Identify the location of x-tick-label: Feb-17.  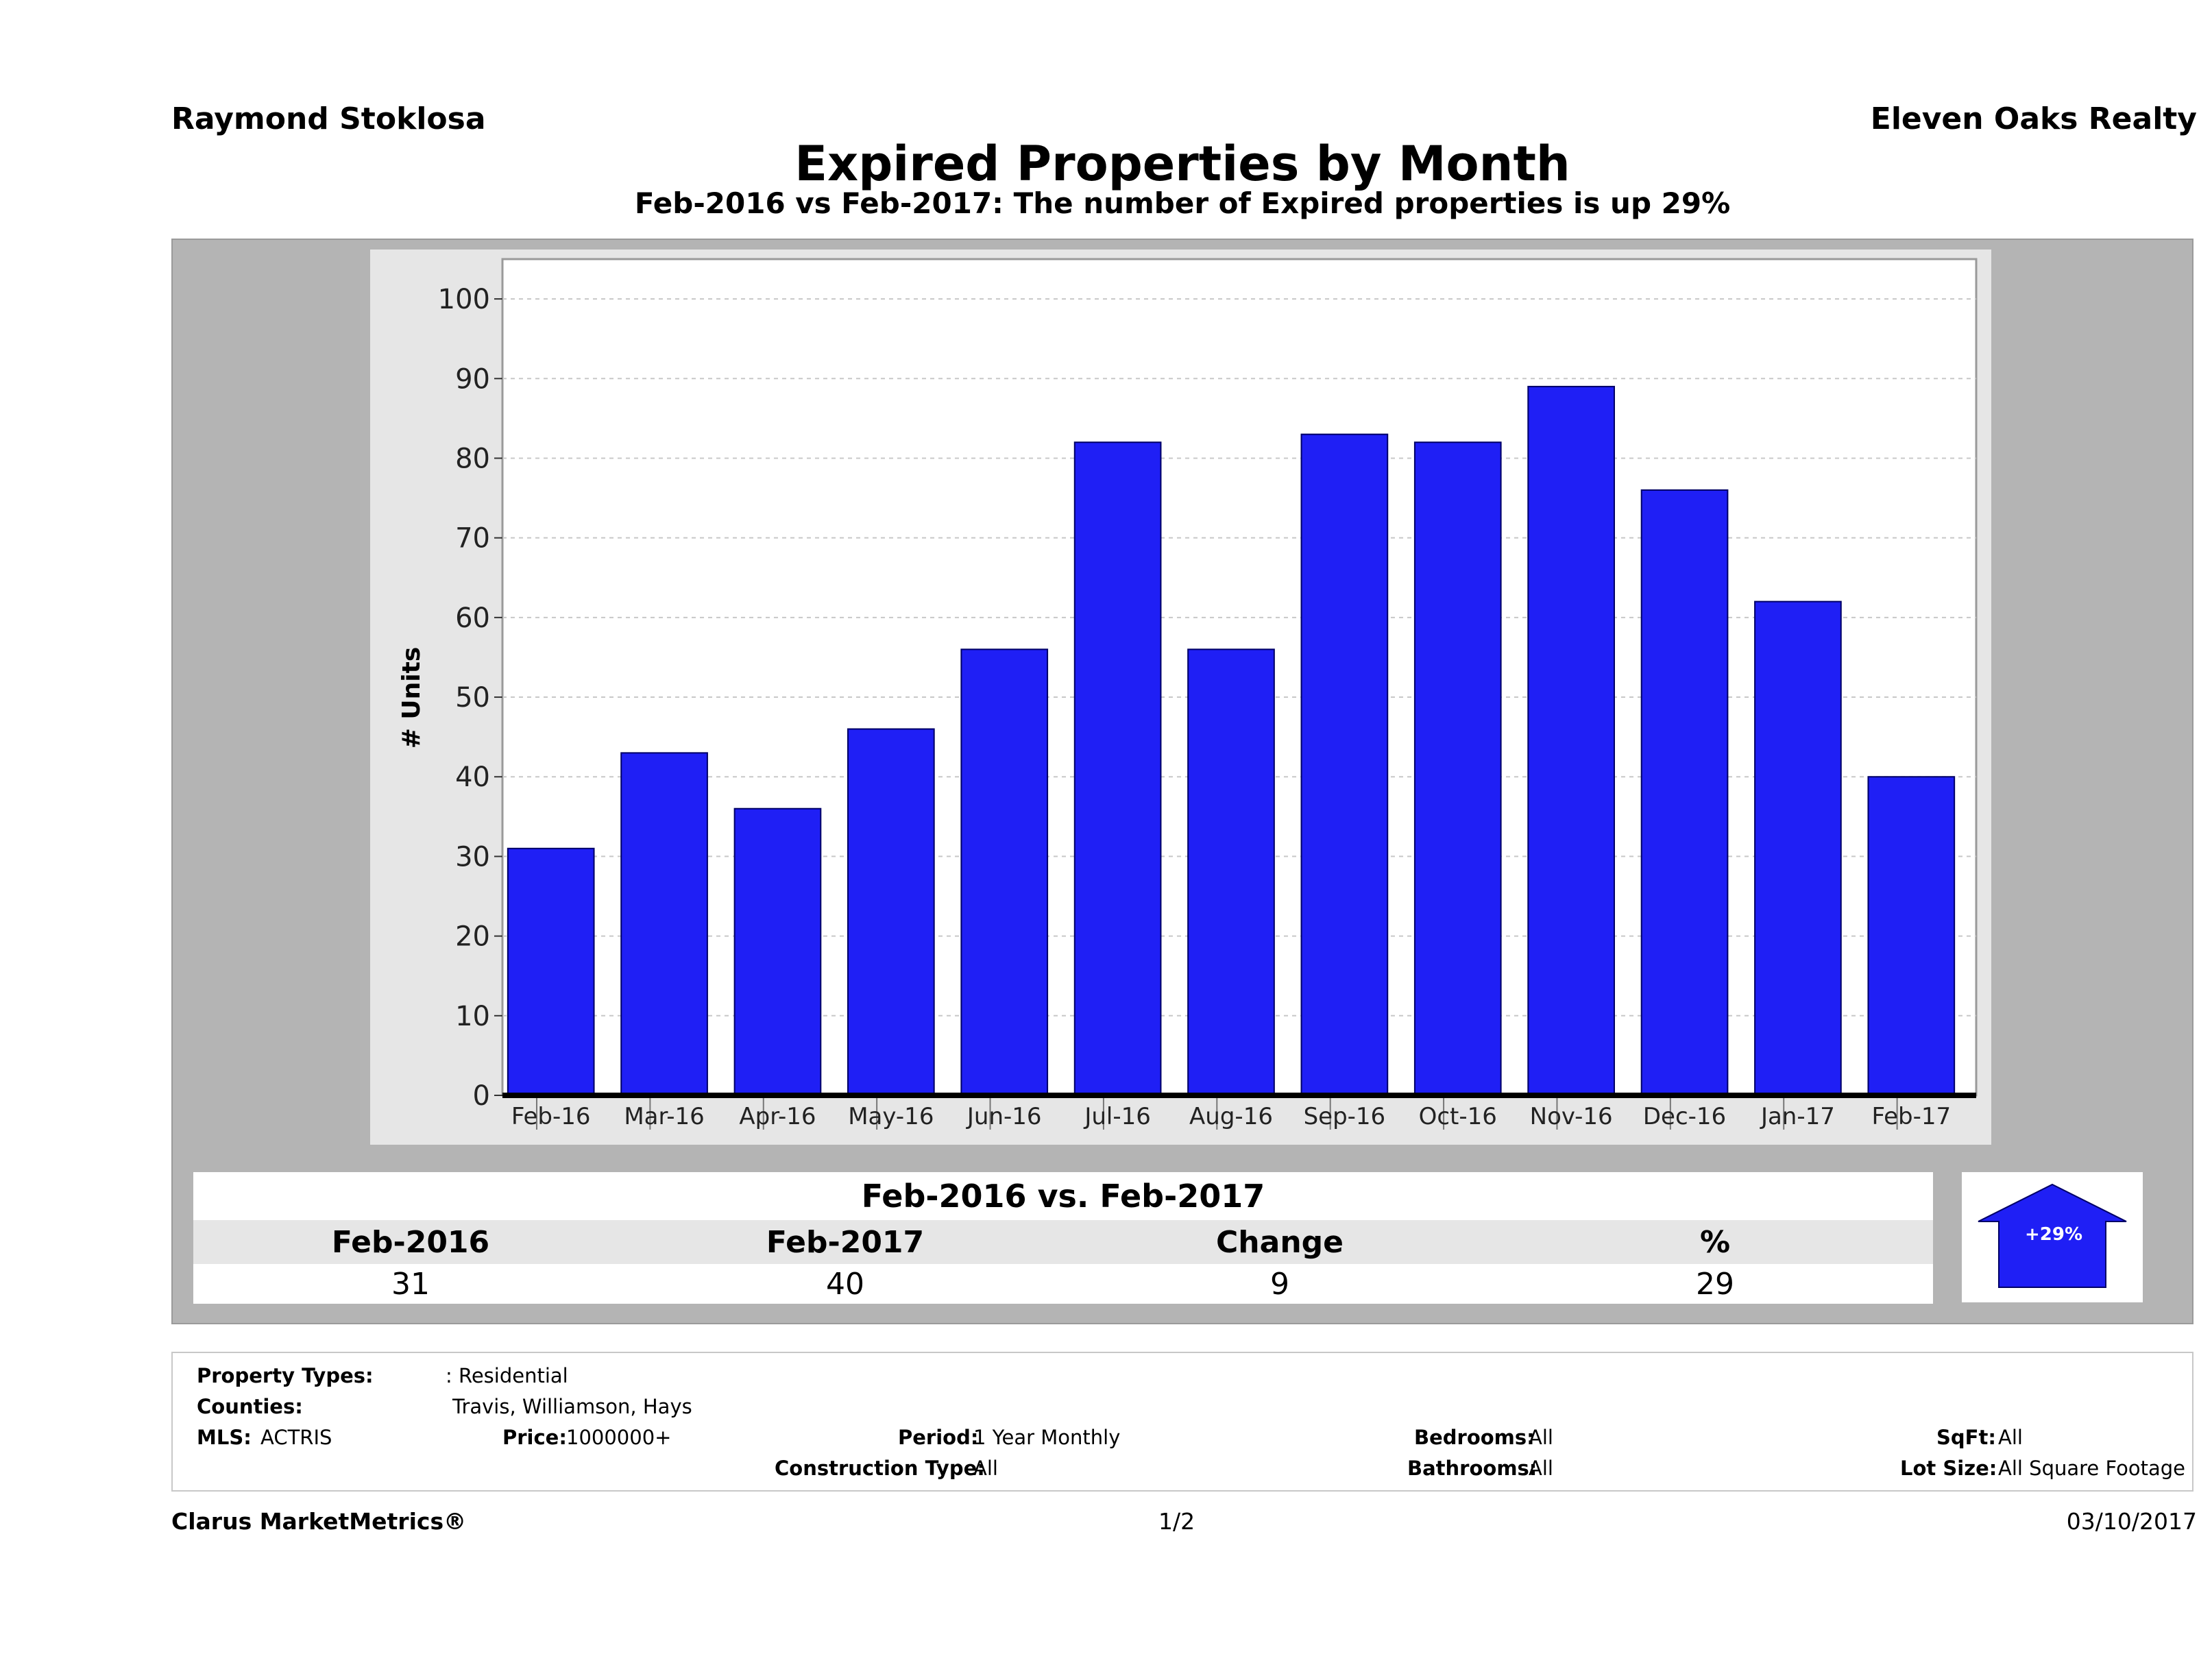
(1911, 1116).